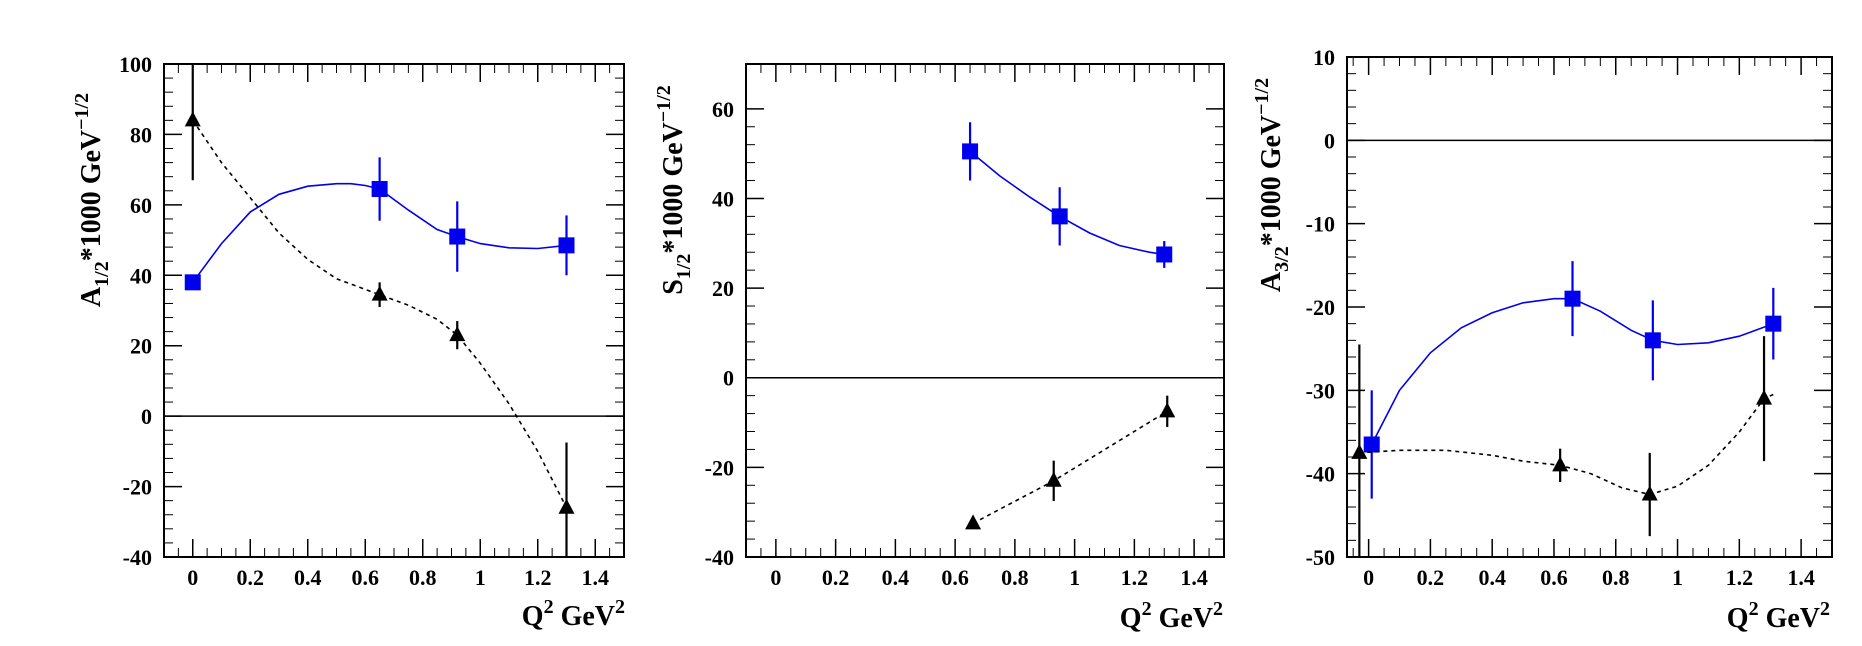 The width and height of the screenshot is (1862, 646). Describe the element at coordinates (1067, 203) in the screenshot. I see `model-curve-blue` at that location.